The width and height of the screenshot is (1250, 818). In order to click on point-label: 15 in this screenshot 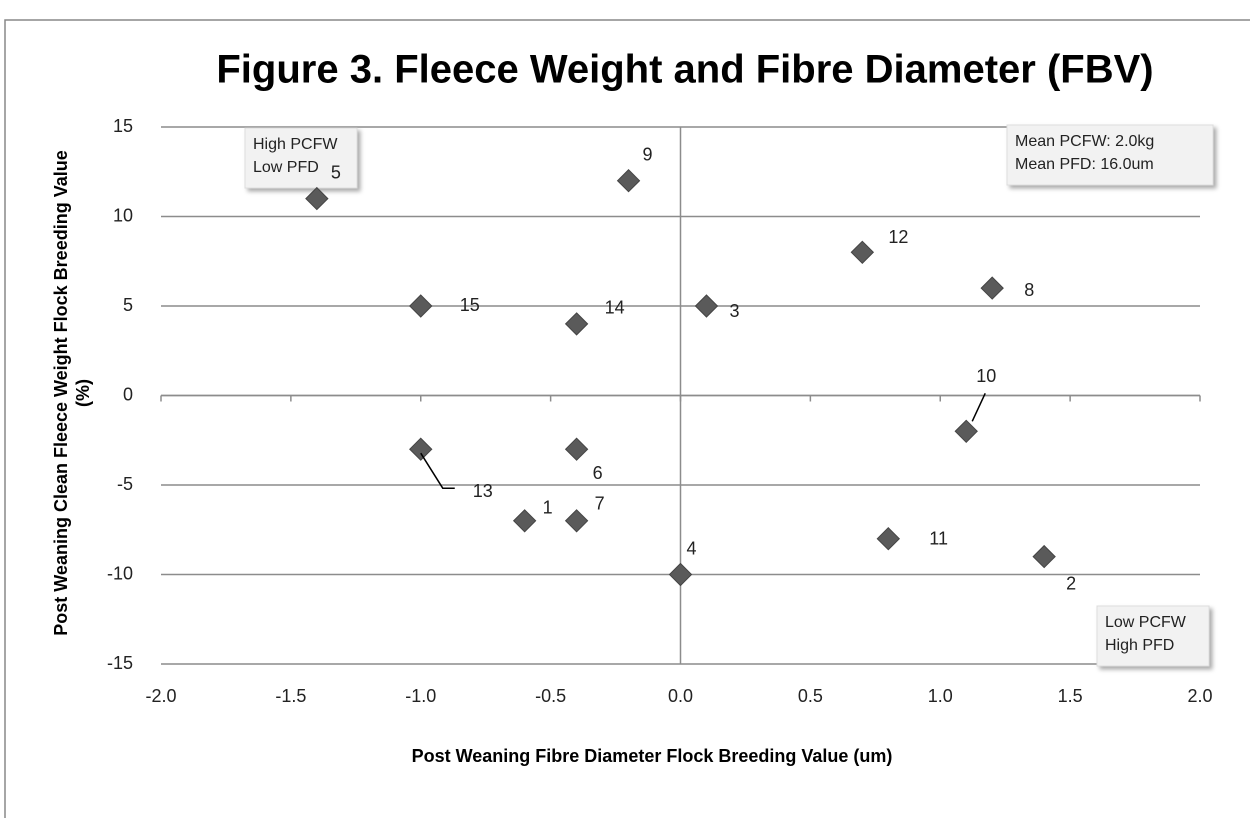, I will do `click(470, 305)`.